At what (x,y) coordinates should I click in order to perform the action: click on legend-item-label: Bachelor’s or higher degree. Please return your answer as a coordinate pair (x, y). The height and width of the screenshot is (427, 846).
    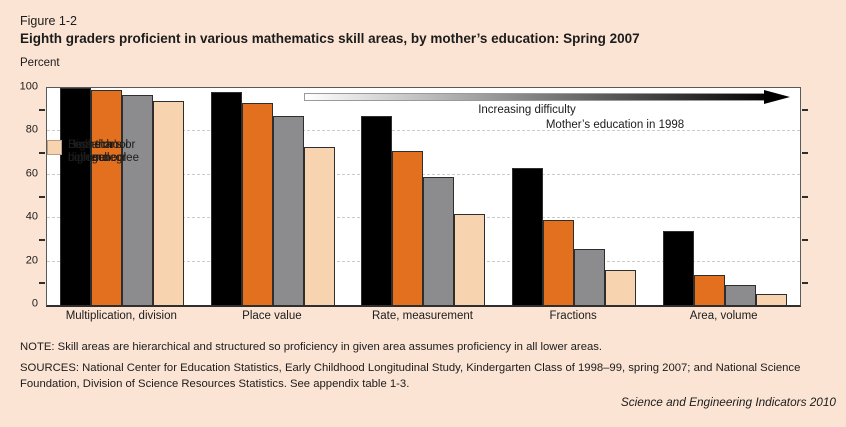
    Looking at the image, I should click on (103, 152).